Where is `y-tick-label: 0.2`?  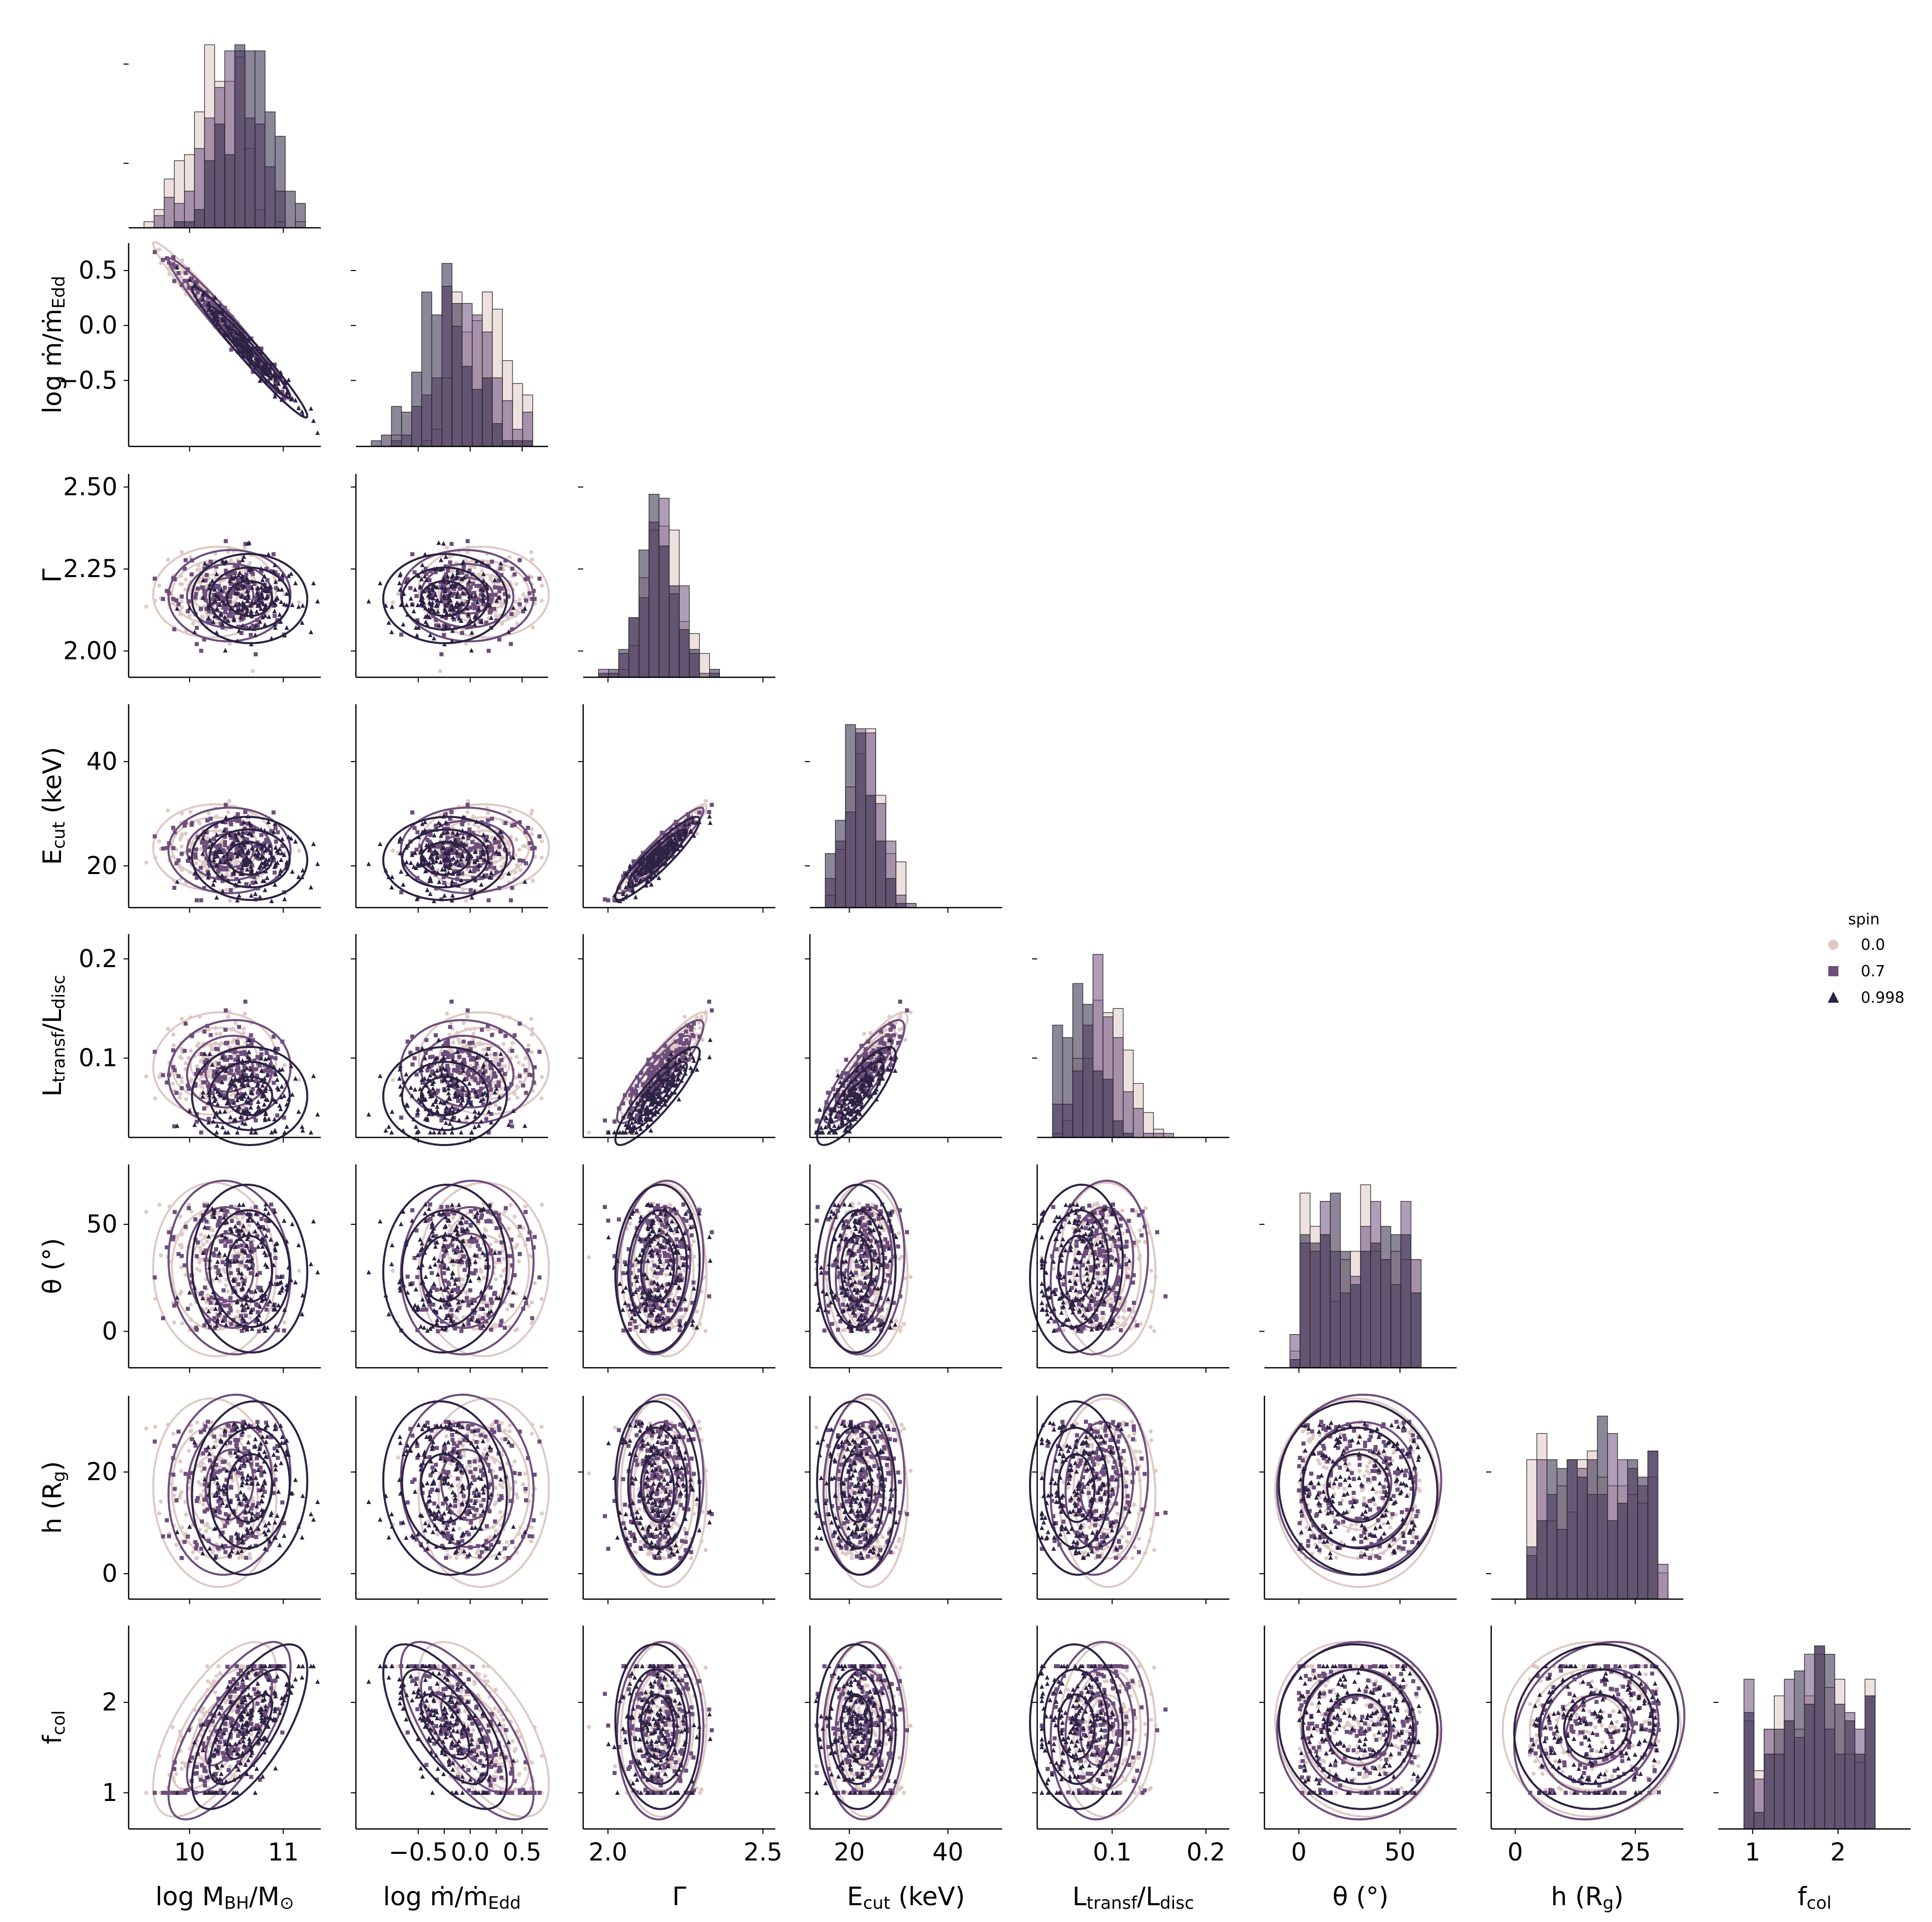 y-tick-label: 0.2 is located at coordinates (98, 959).